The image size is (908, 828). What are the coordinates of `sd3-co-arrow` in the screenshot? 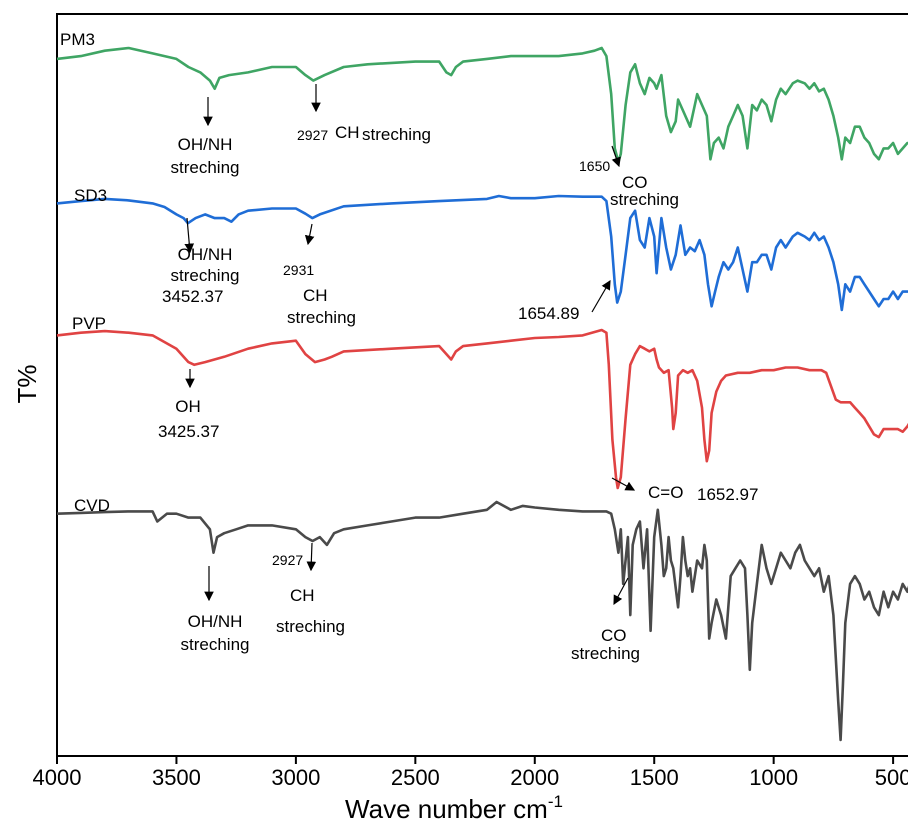 It's located at (601, 296).